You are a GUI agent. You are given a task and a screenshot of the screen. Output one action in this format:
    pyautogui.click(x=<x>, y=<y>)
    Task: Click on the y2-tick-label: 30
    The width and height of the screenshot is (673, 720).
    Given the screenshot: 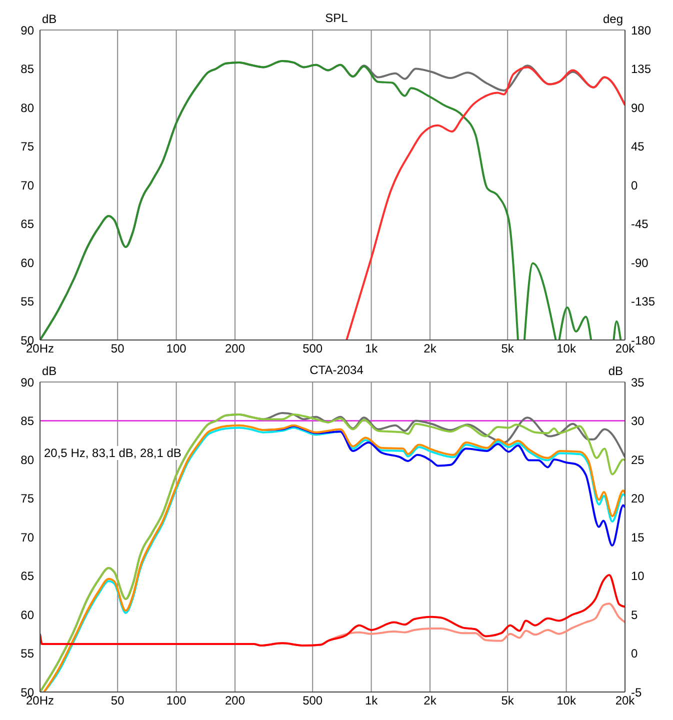 What is the action you would take?
    pyautogui.click(x=638, y=421)
    